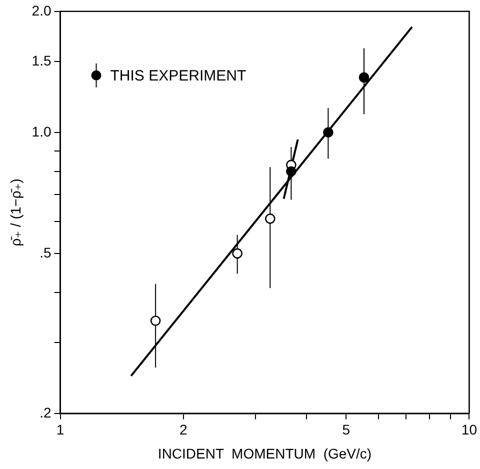  What do you see at coordinates (42, 10) in the screenshot?
I see `y-tick-label: 2.0` at bounding box center [42, 10].